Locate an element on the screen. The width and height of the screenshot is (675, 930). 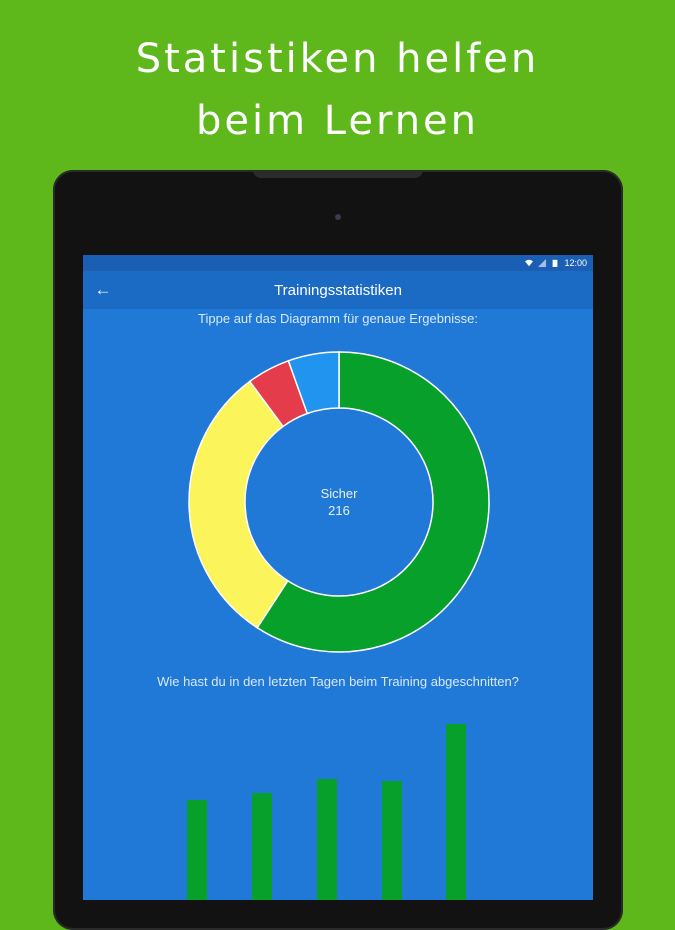
status-time: 12:00 is located at coordinates (575, 263).